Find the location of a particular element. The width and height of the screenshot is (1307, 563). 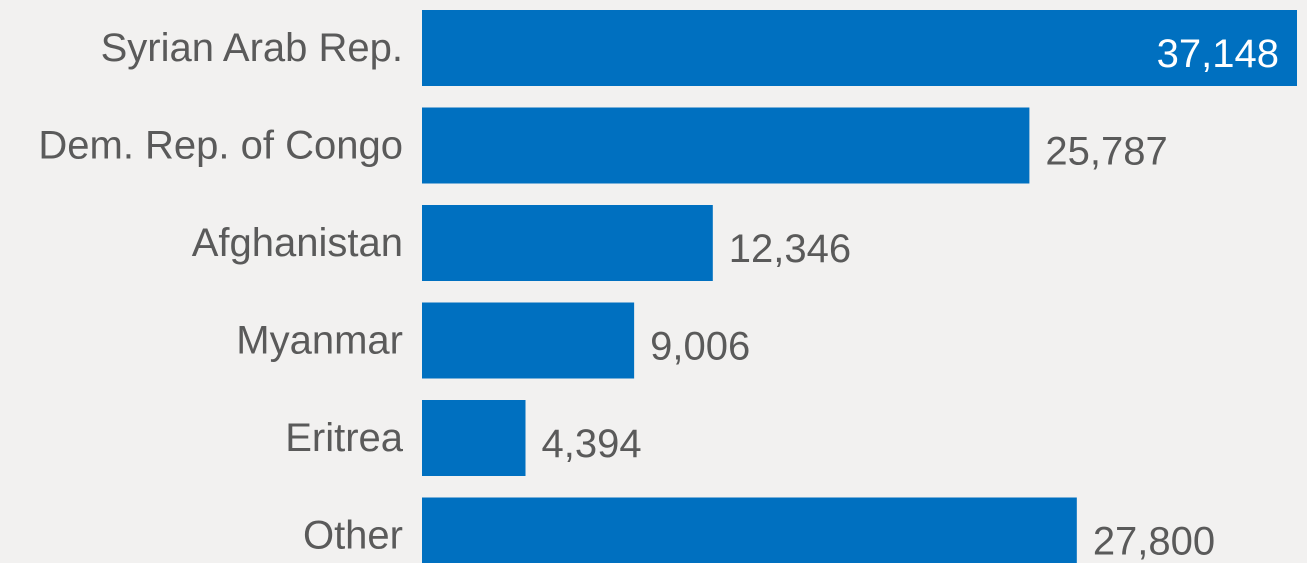

category-label: Dem. Rep. of Congo is located at coordinates (220, 146).